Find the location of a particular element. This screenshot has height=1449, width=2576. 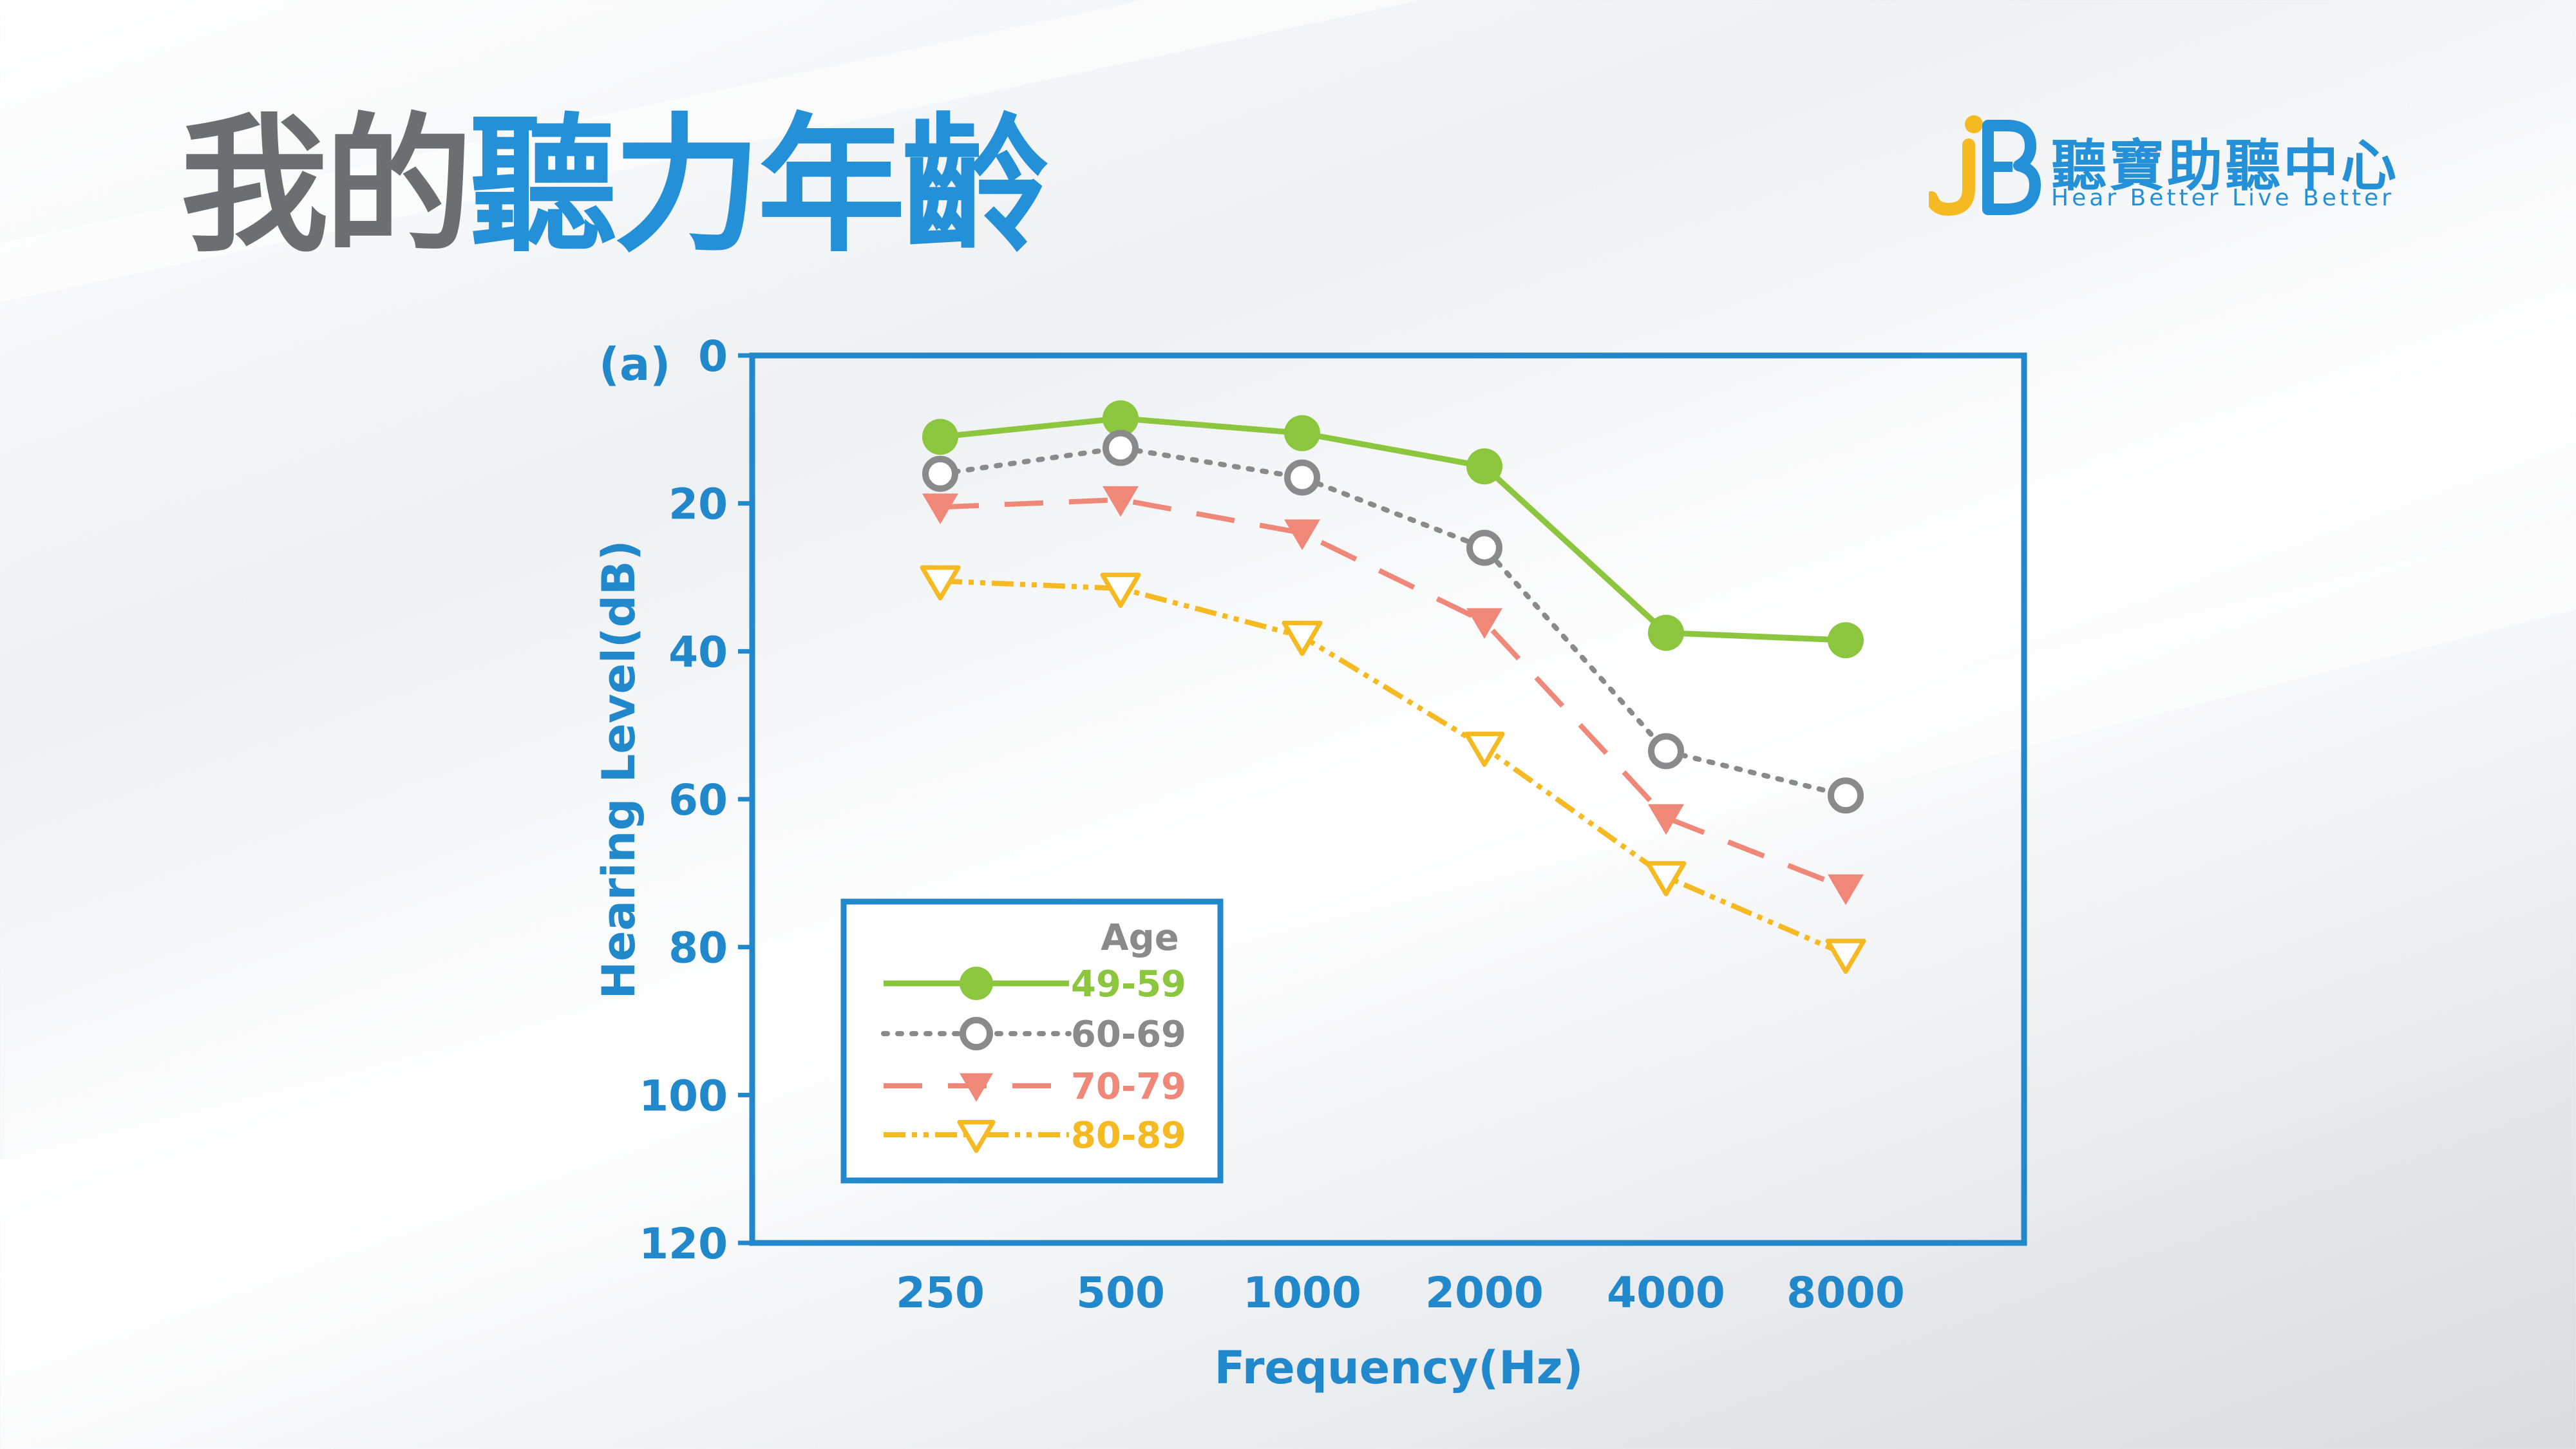

series-layer is located at coordinates (1393, 687).